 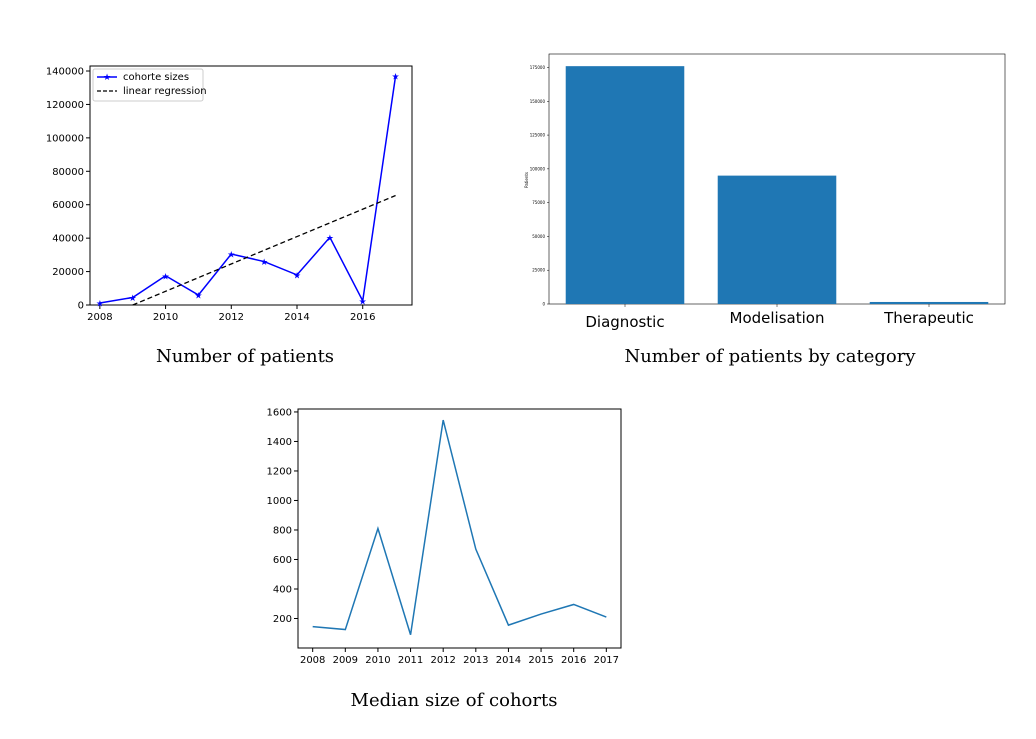 What do you see at coordinates (777, 239) in the screenshot?
I see `bar-modelisation` at bounding box center [777, 239].